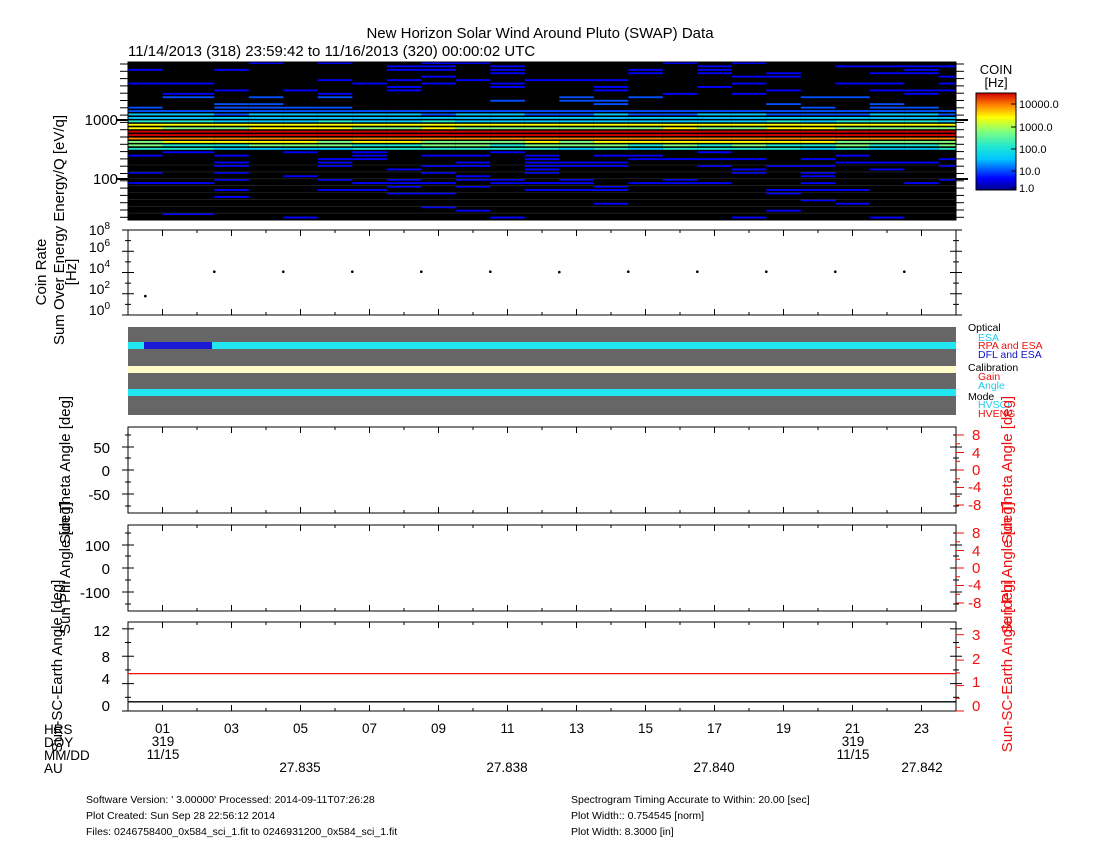  I want to click on hrs-label: 03, so click(231, 728).